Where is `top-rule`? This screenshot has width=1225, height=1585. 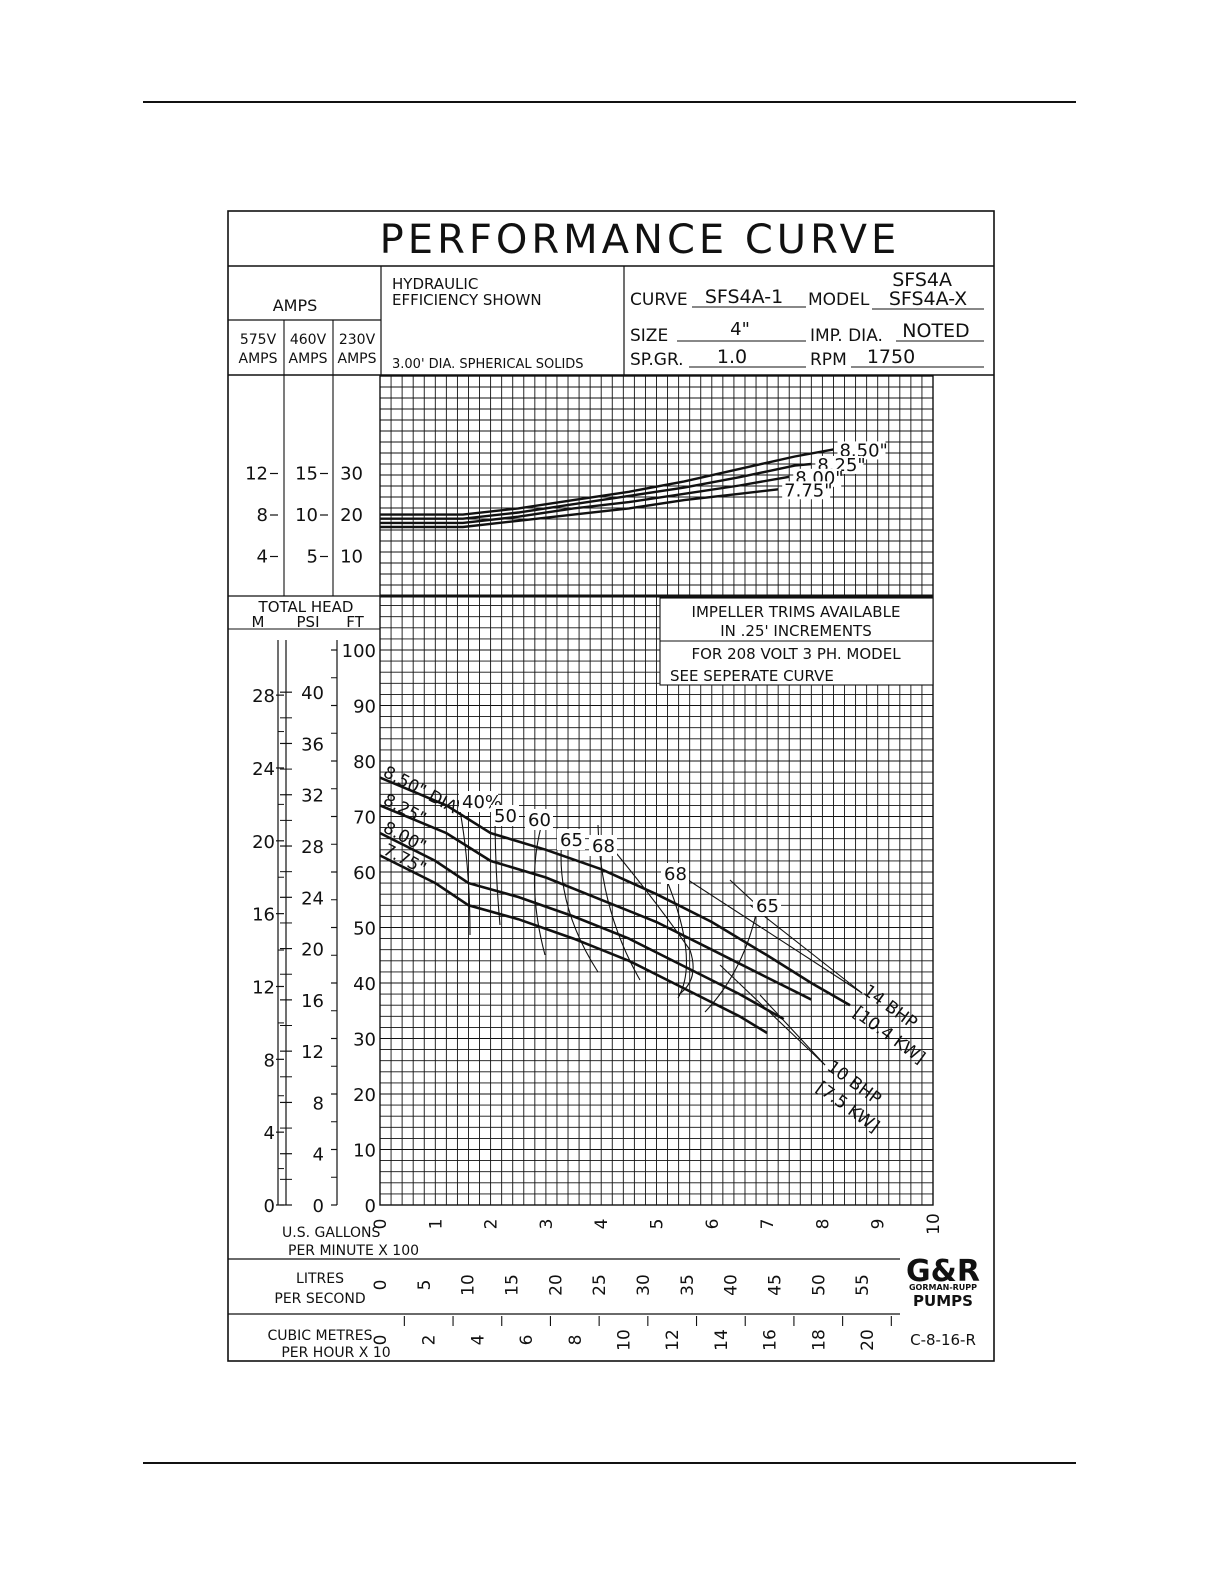
top-rule is located at coordinates (609, 102).